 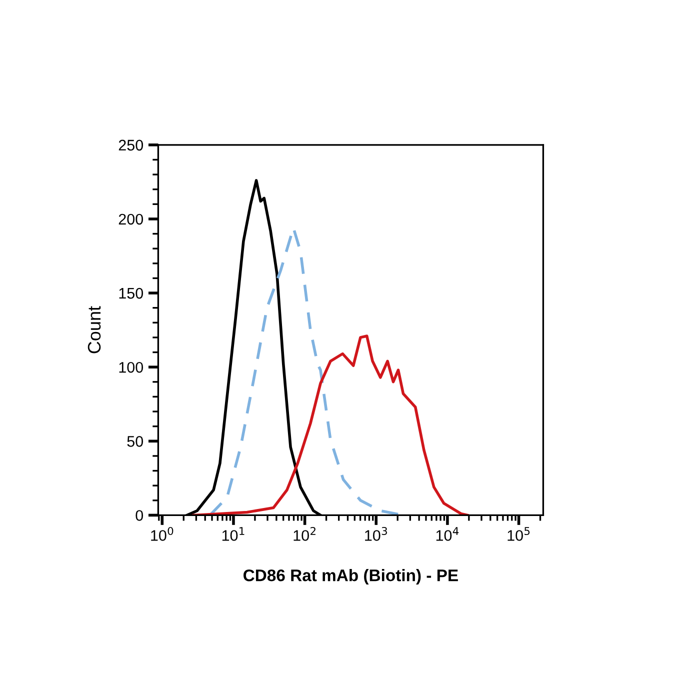 What do you see at coordinates (131, 293) in the screenshot?
I see `y-tick-label: 150` at bounding box center [131, 293].